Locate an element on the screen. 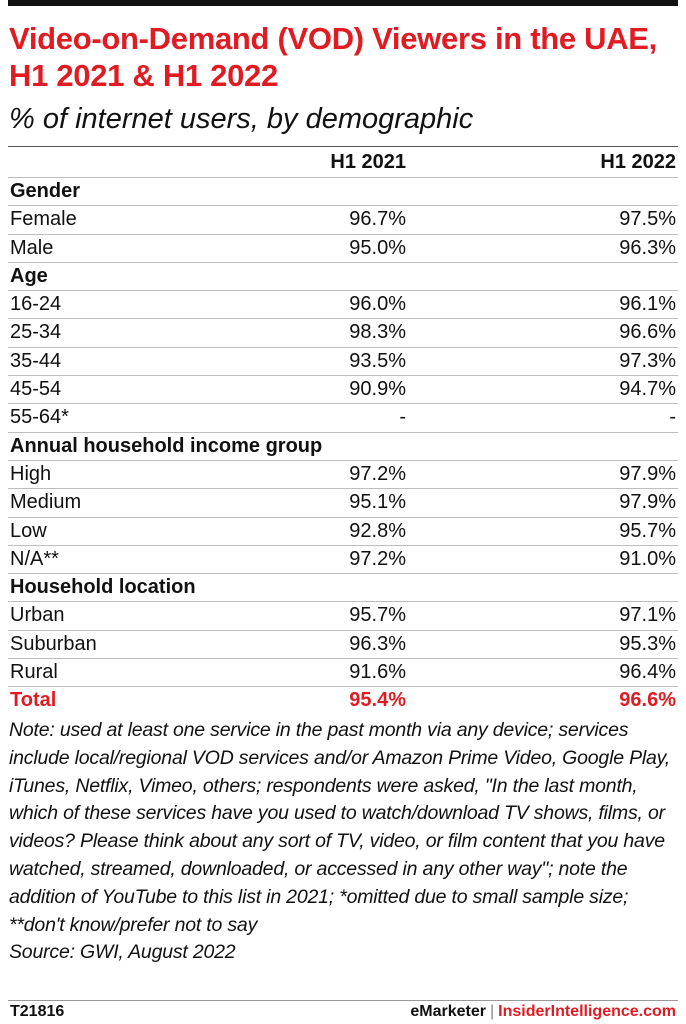  row-label: Suburban is located at coordinates (53, 643).